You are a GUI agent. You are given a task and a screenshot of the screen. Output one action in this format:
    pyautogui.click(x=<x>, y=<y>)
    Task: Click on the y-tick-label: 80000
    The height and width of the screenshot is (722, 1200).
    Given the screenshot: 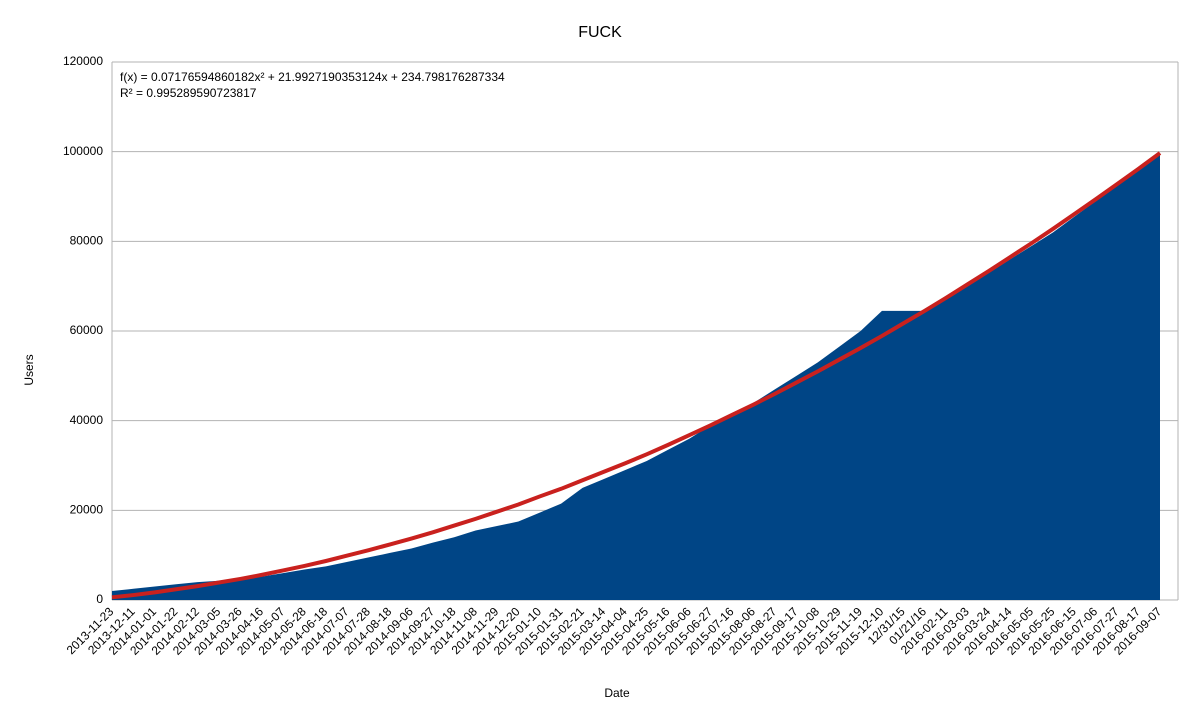 What is the action you would take?
    pyautogui.click(x=87, y=241)
    